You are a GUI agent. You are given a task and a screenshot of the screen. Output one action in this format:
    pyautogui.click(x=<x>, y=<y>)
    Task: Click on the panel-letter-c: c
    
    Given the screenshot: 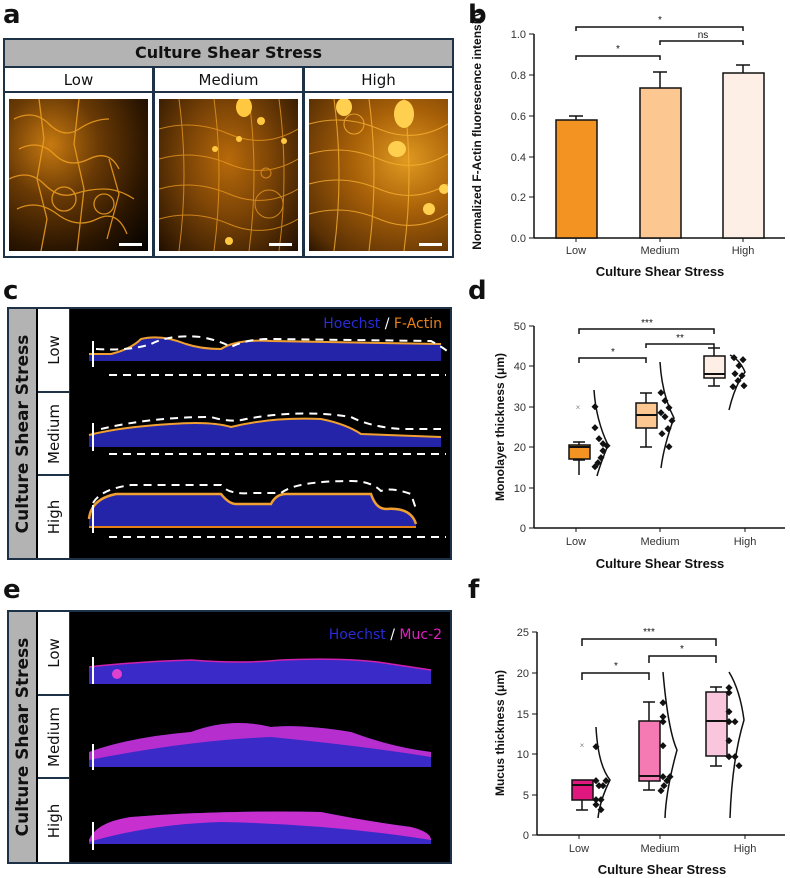 What is the action you would take?
    pyautogui.click(x=11, y=291)
    